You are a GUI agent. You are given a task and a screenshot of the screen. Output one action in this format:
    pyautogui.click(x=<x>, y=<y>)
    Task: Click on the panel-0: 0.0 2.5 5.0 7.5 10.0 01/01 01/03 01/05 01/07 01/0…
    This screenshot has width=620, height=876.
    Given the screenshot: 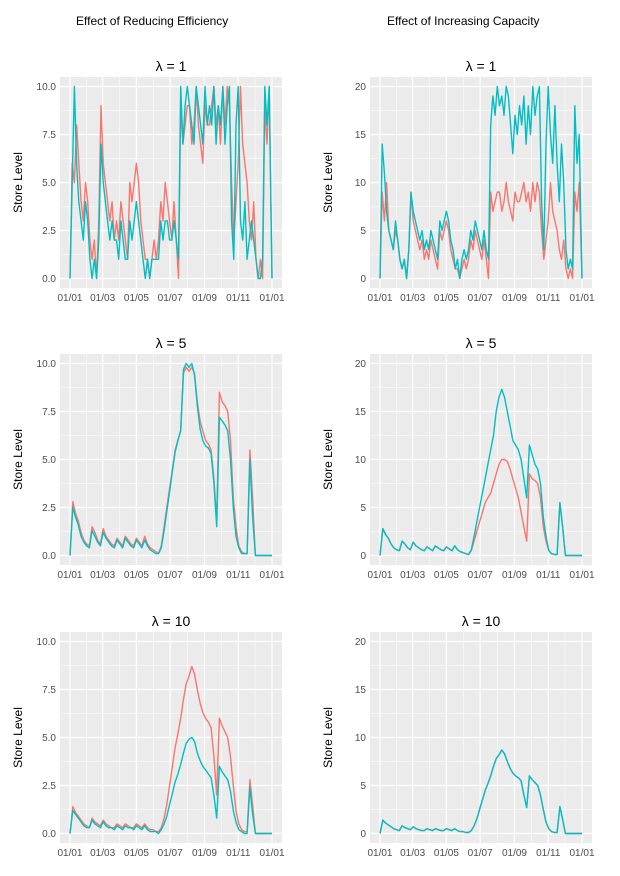 What is the action you would take?
    pyautogui.click(x=148, y=181)
    